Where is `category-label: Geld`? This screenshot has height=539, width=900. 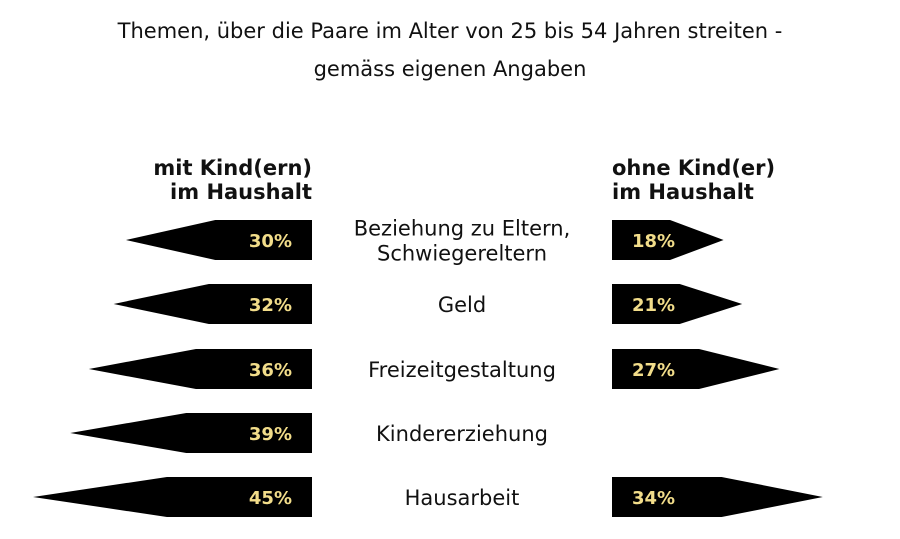 category-label: Geld is located at coordinates (462, 305).